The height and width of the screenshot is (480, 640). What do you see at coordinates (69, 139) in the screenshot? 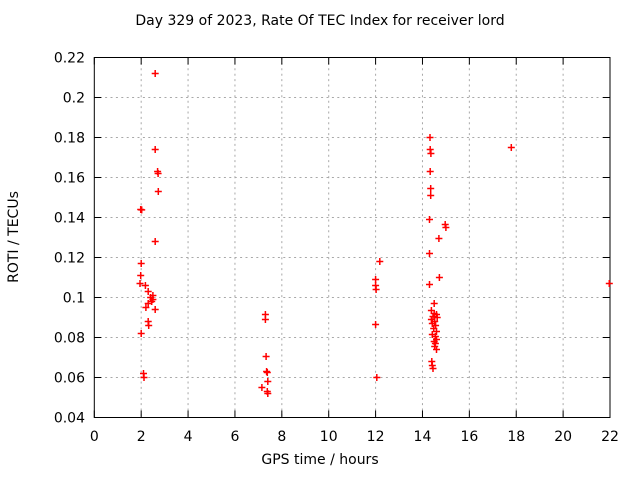
I see `y-tick-label: 0.18` at bounding box center [69, 139].